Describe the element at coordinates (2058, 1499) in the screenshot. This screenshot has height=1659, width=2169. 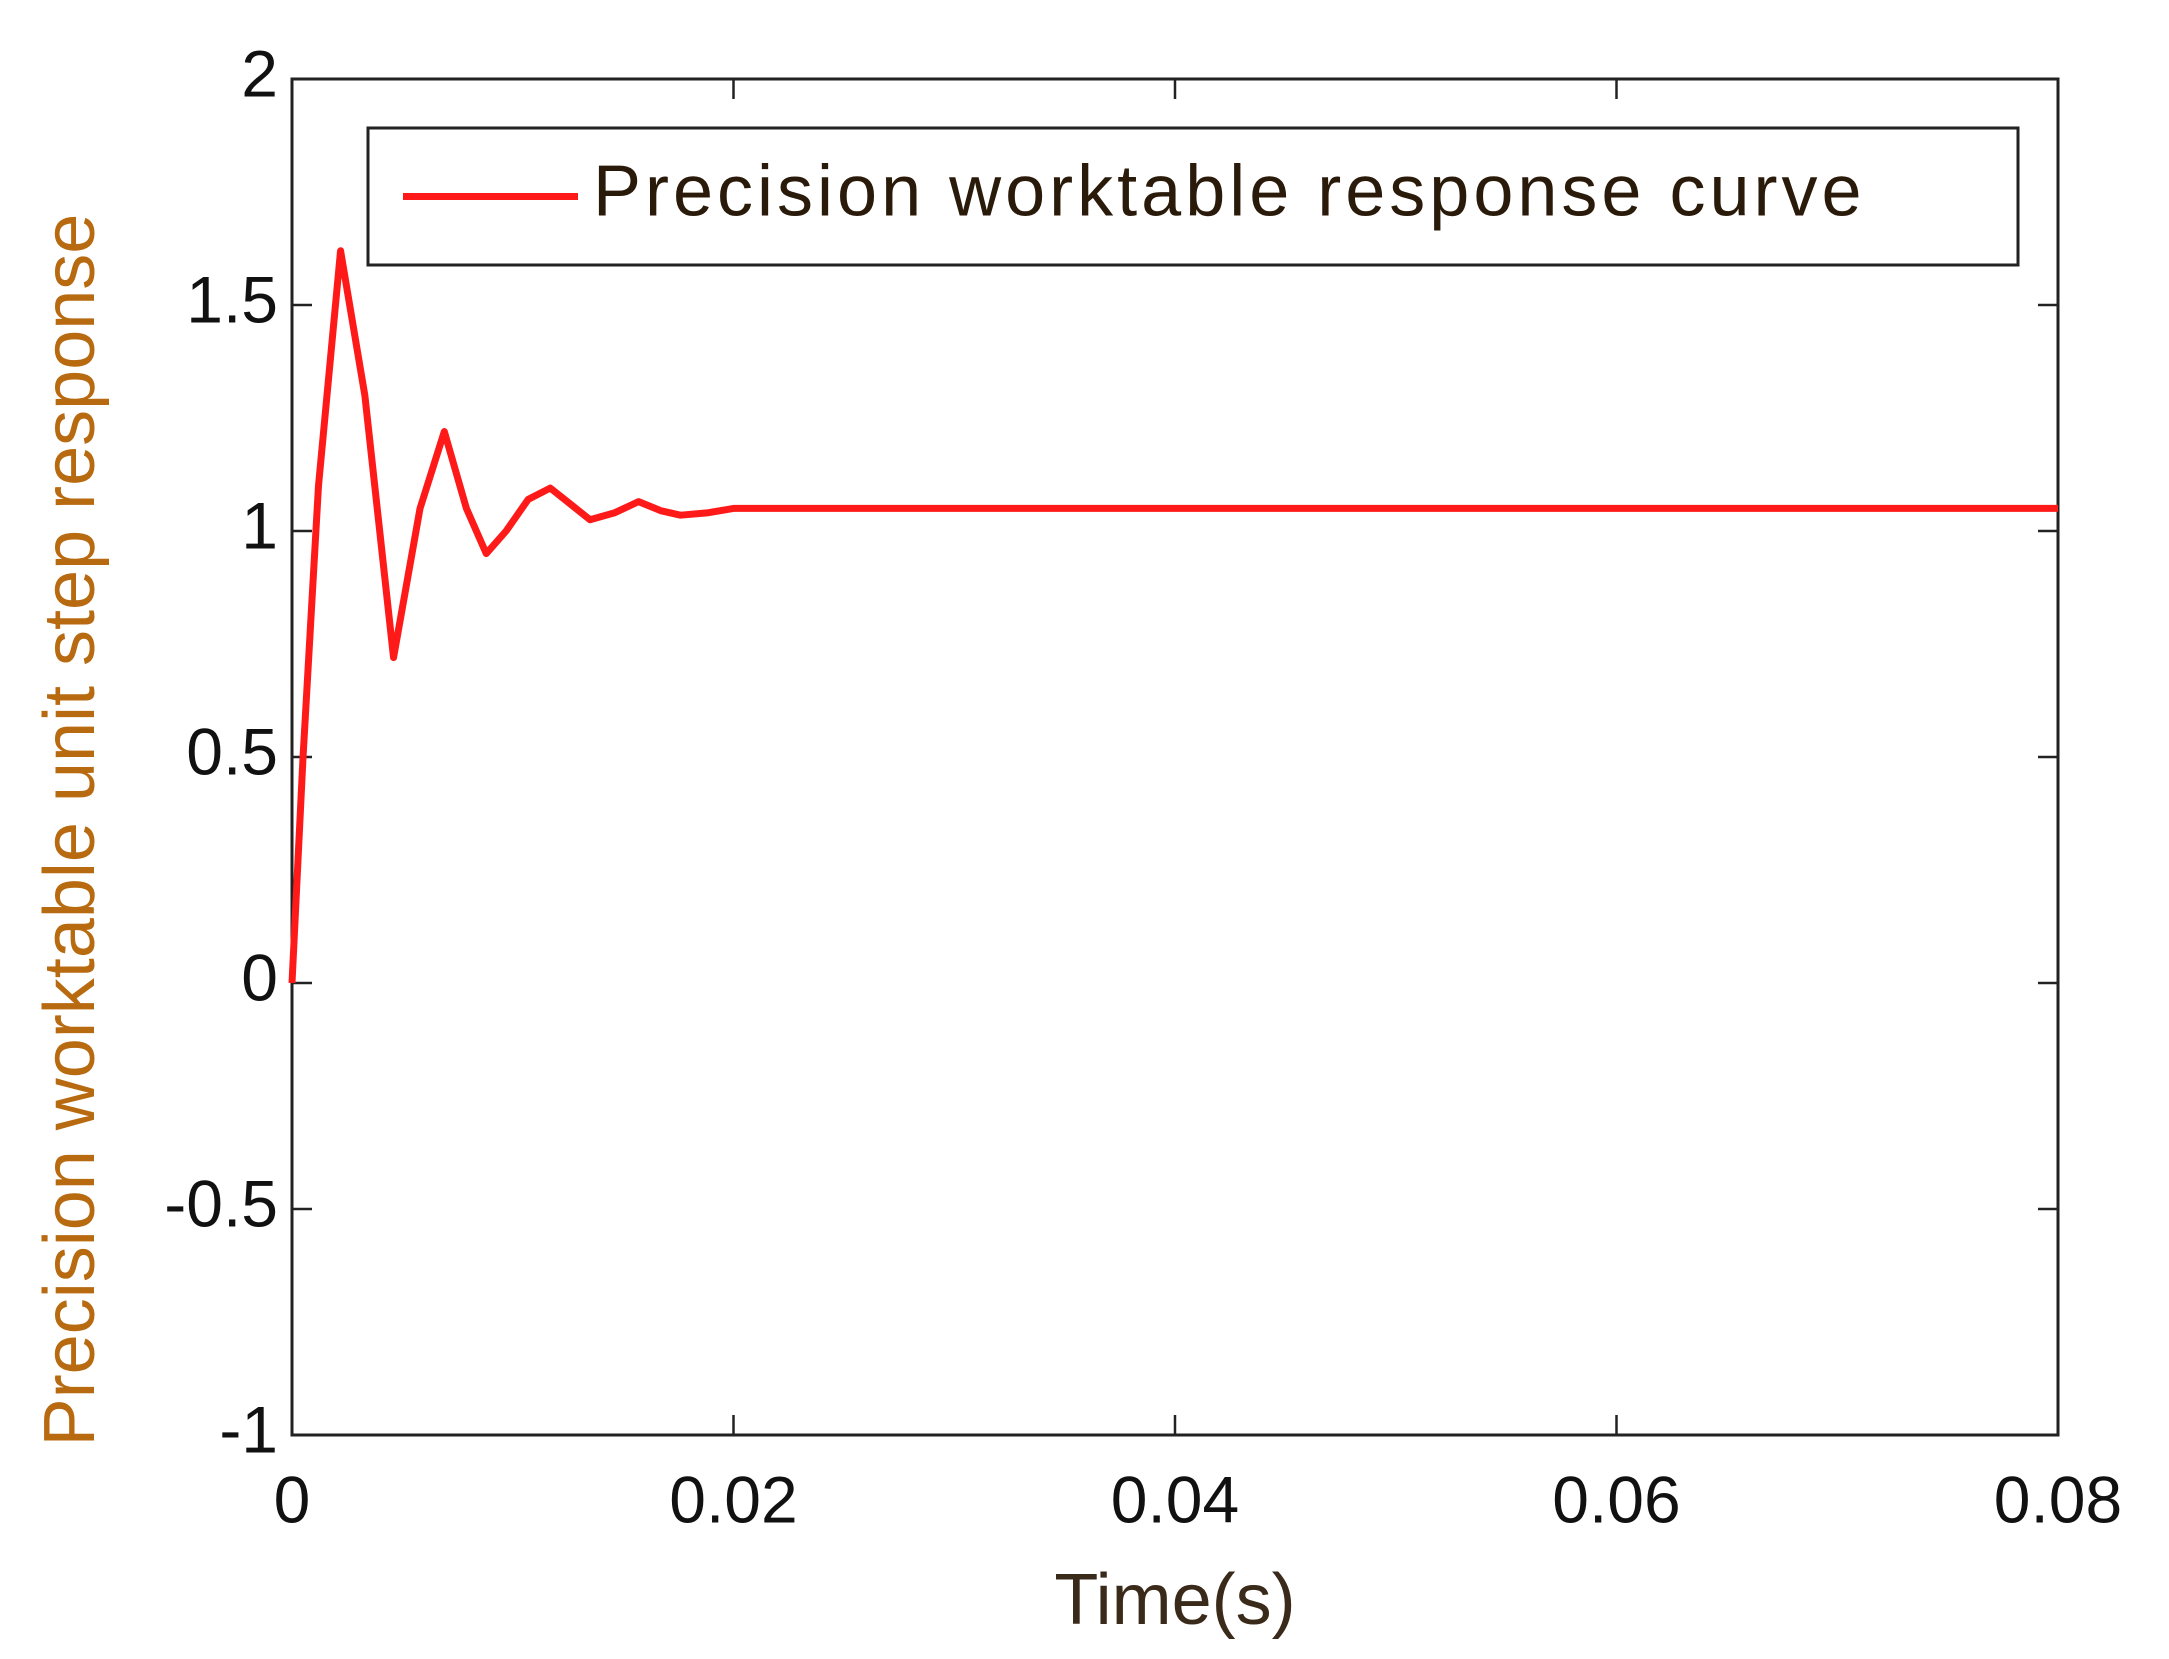
I see `x-tick-label: 0.08` at that location.